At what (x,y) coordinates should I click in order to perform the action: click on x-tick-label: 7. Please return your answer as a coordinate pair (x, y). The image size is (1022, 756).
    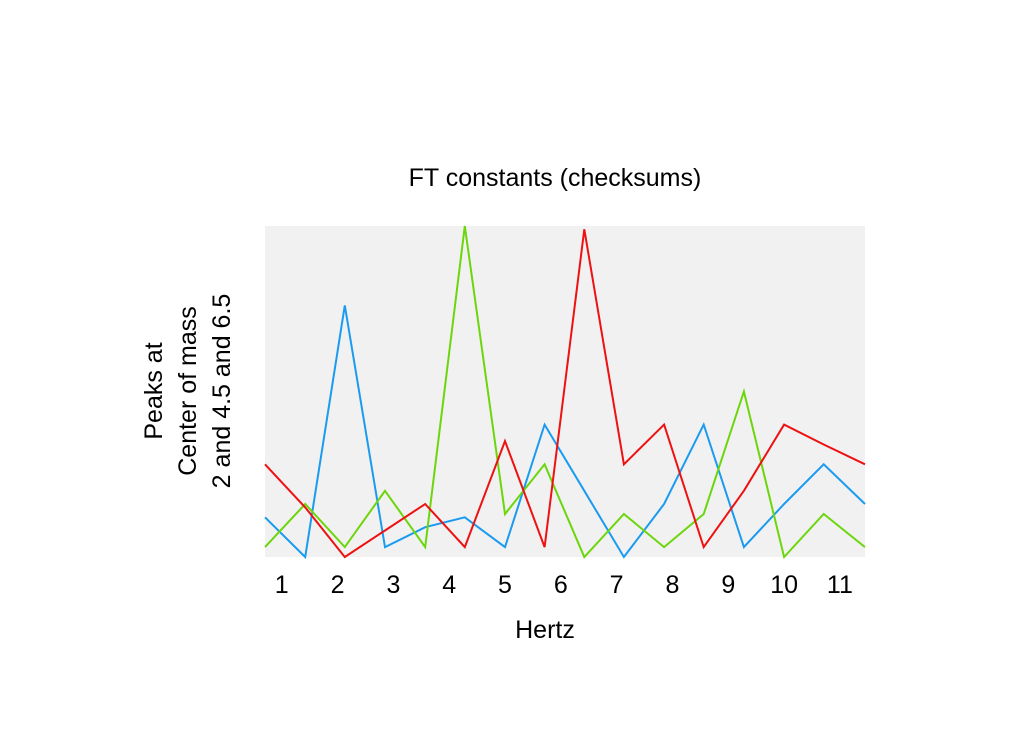
    Looking at the image, I should click on (617, 585).